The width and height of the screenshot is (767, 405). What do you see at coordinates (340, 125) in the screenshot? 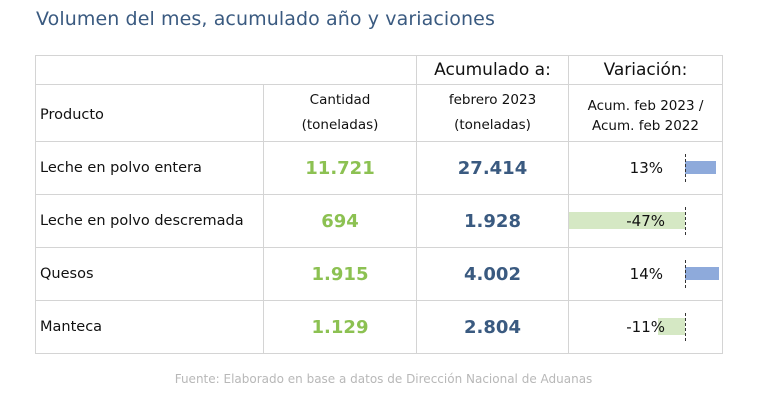
I see `header-quantity-line2: (toneladas)` at bounding box center [340, 125].